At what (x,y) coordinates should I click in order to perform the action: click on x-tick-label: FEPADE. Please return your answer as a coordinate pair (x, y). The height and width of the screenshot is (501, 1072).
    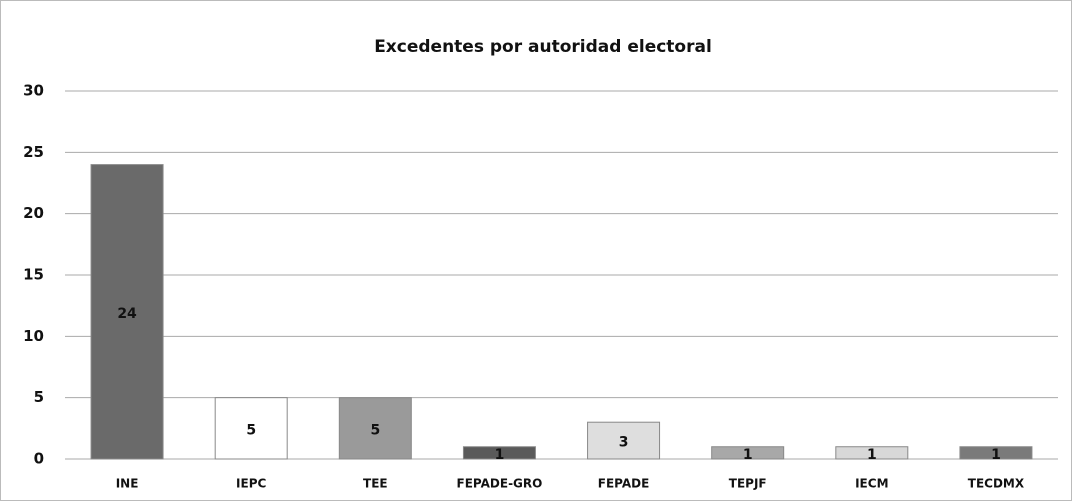
    Looking at the image, I should click on (624, 484).